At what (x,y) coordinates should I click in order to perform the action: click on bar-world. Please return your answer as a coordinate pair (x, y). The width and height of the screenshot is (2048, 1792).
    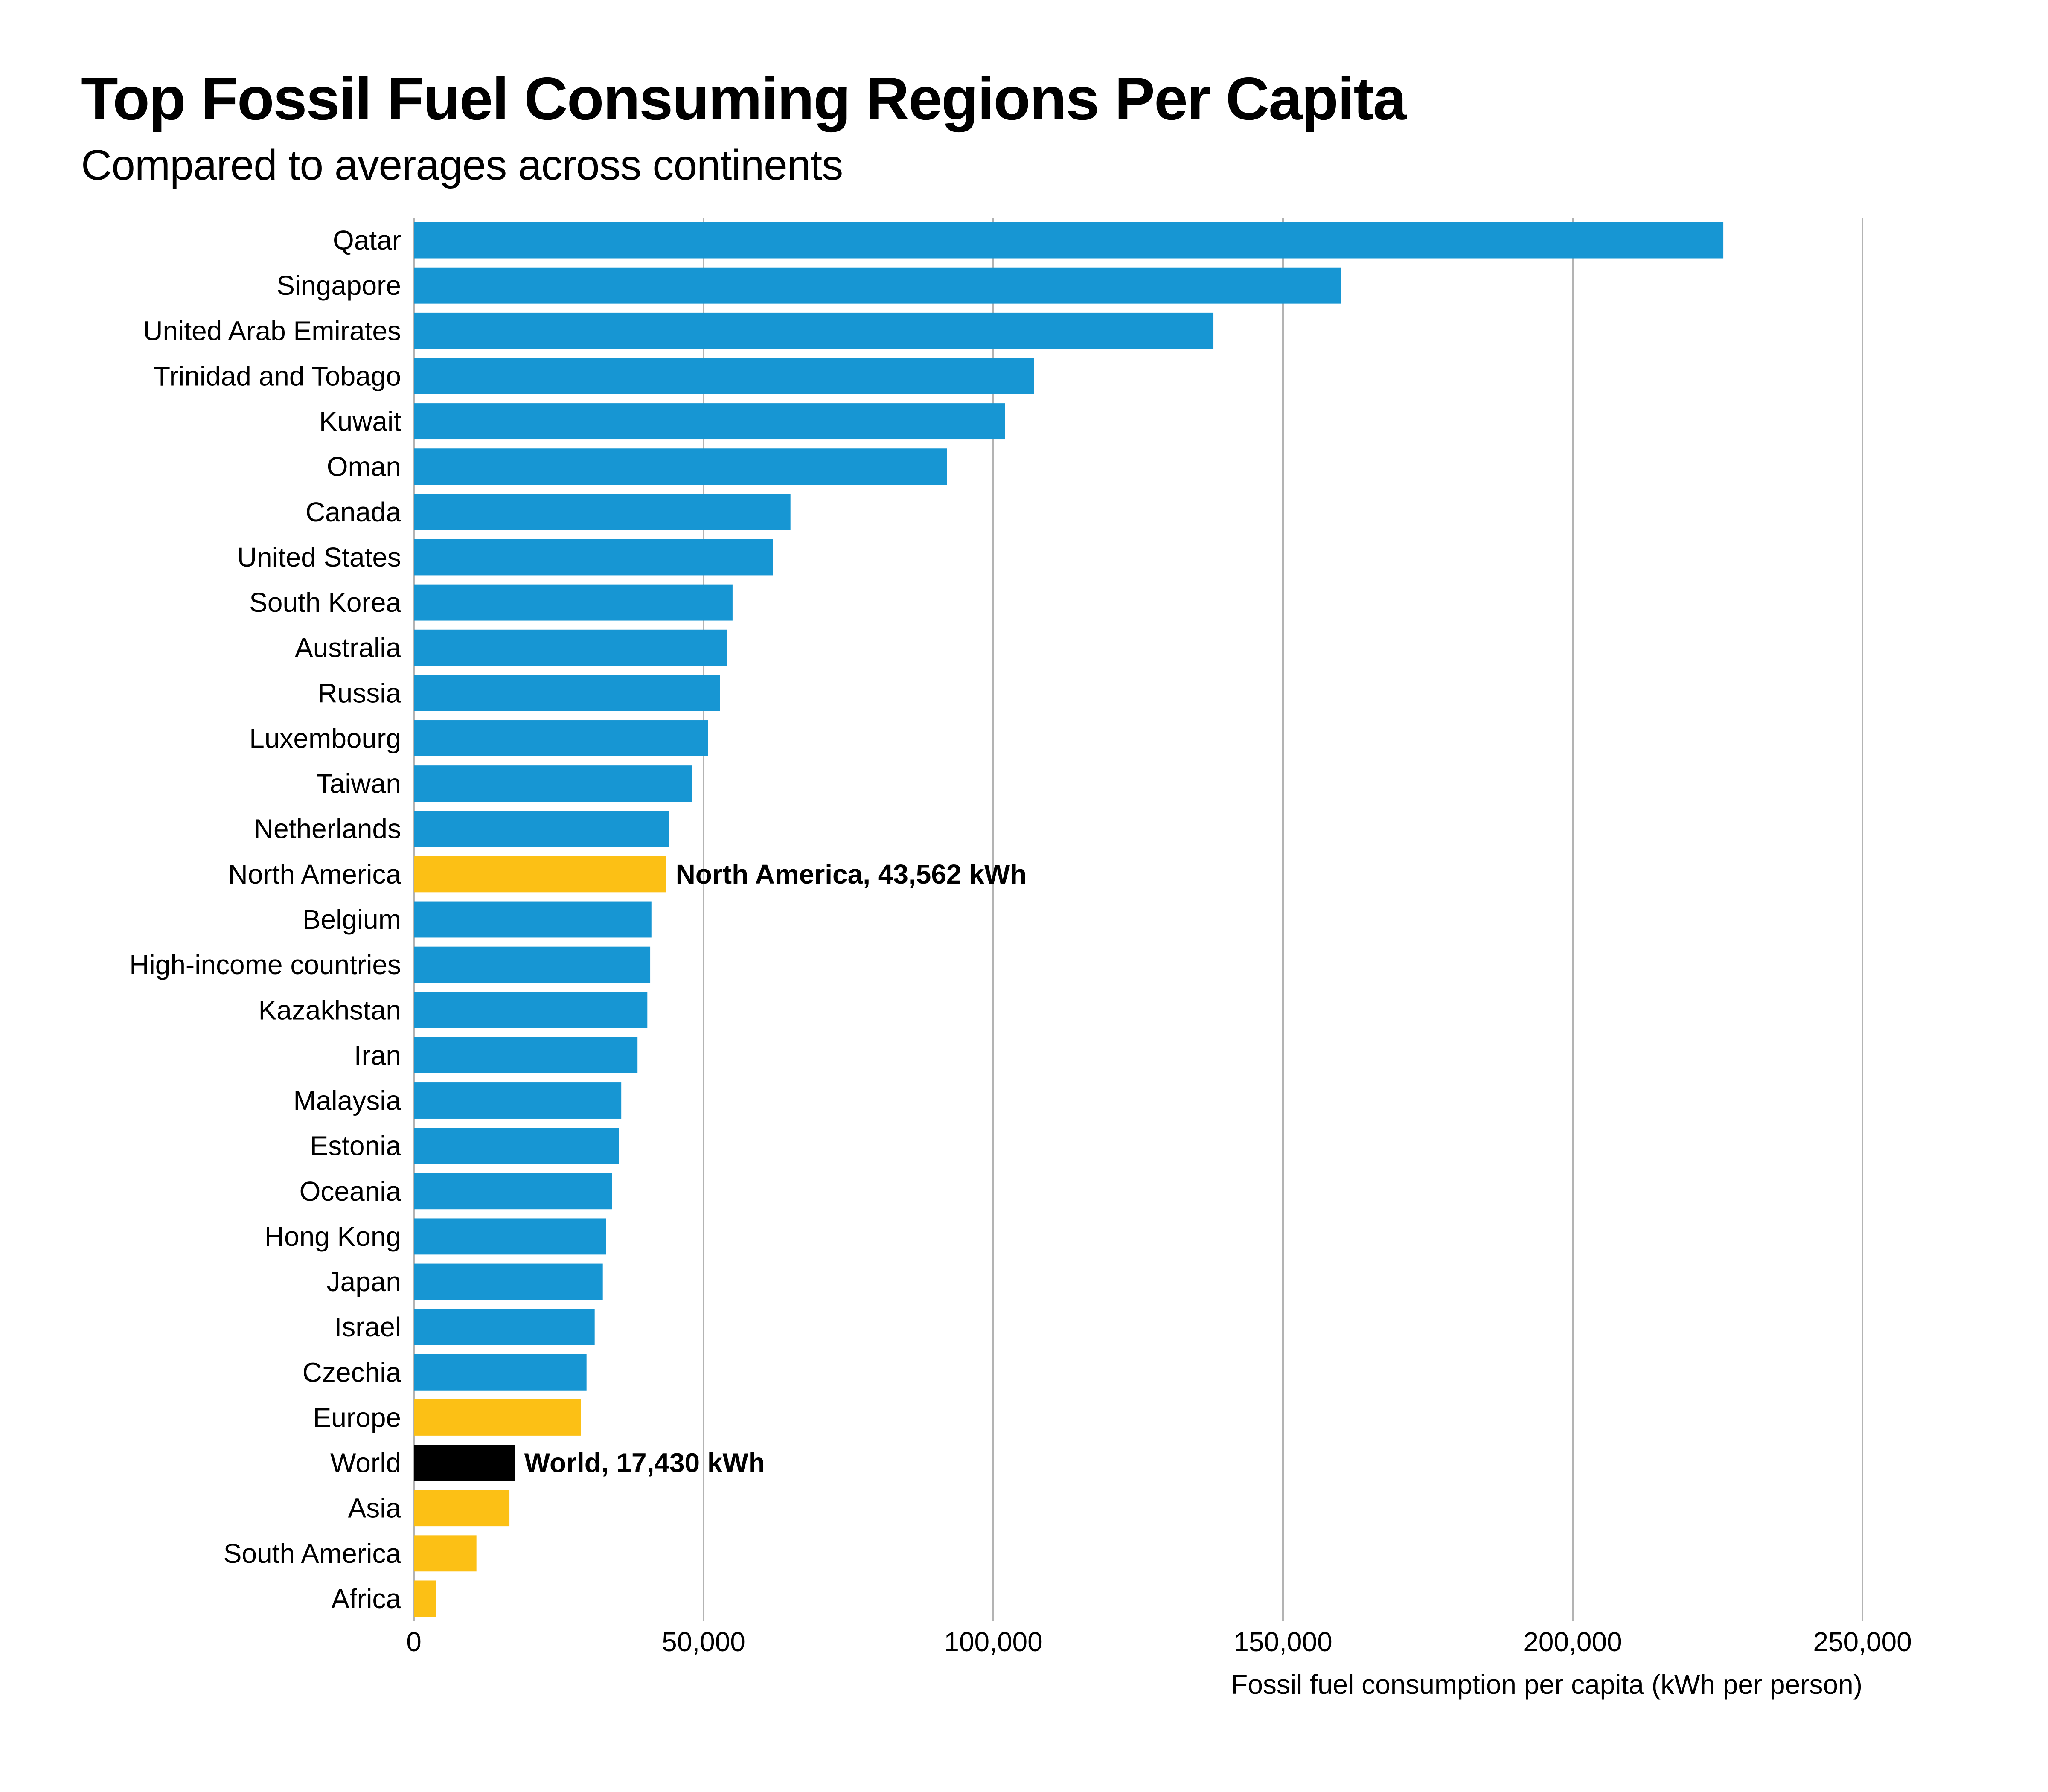
    Looking at the image, I should click on (465, 1463).